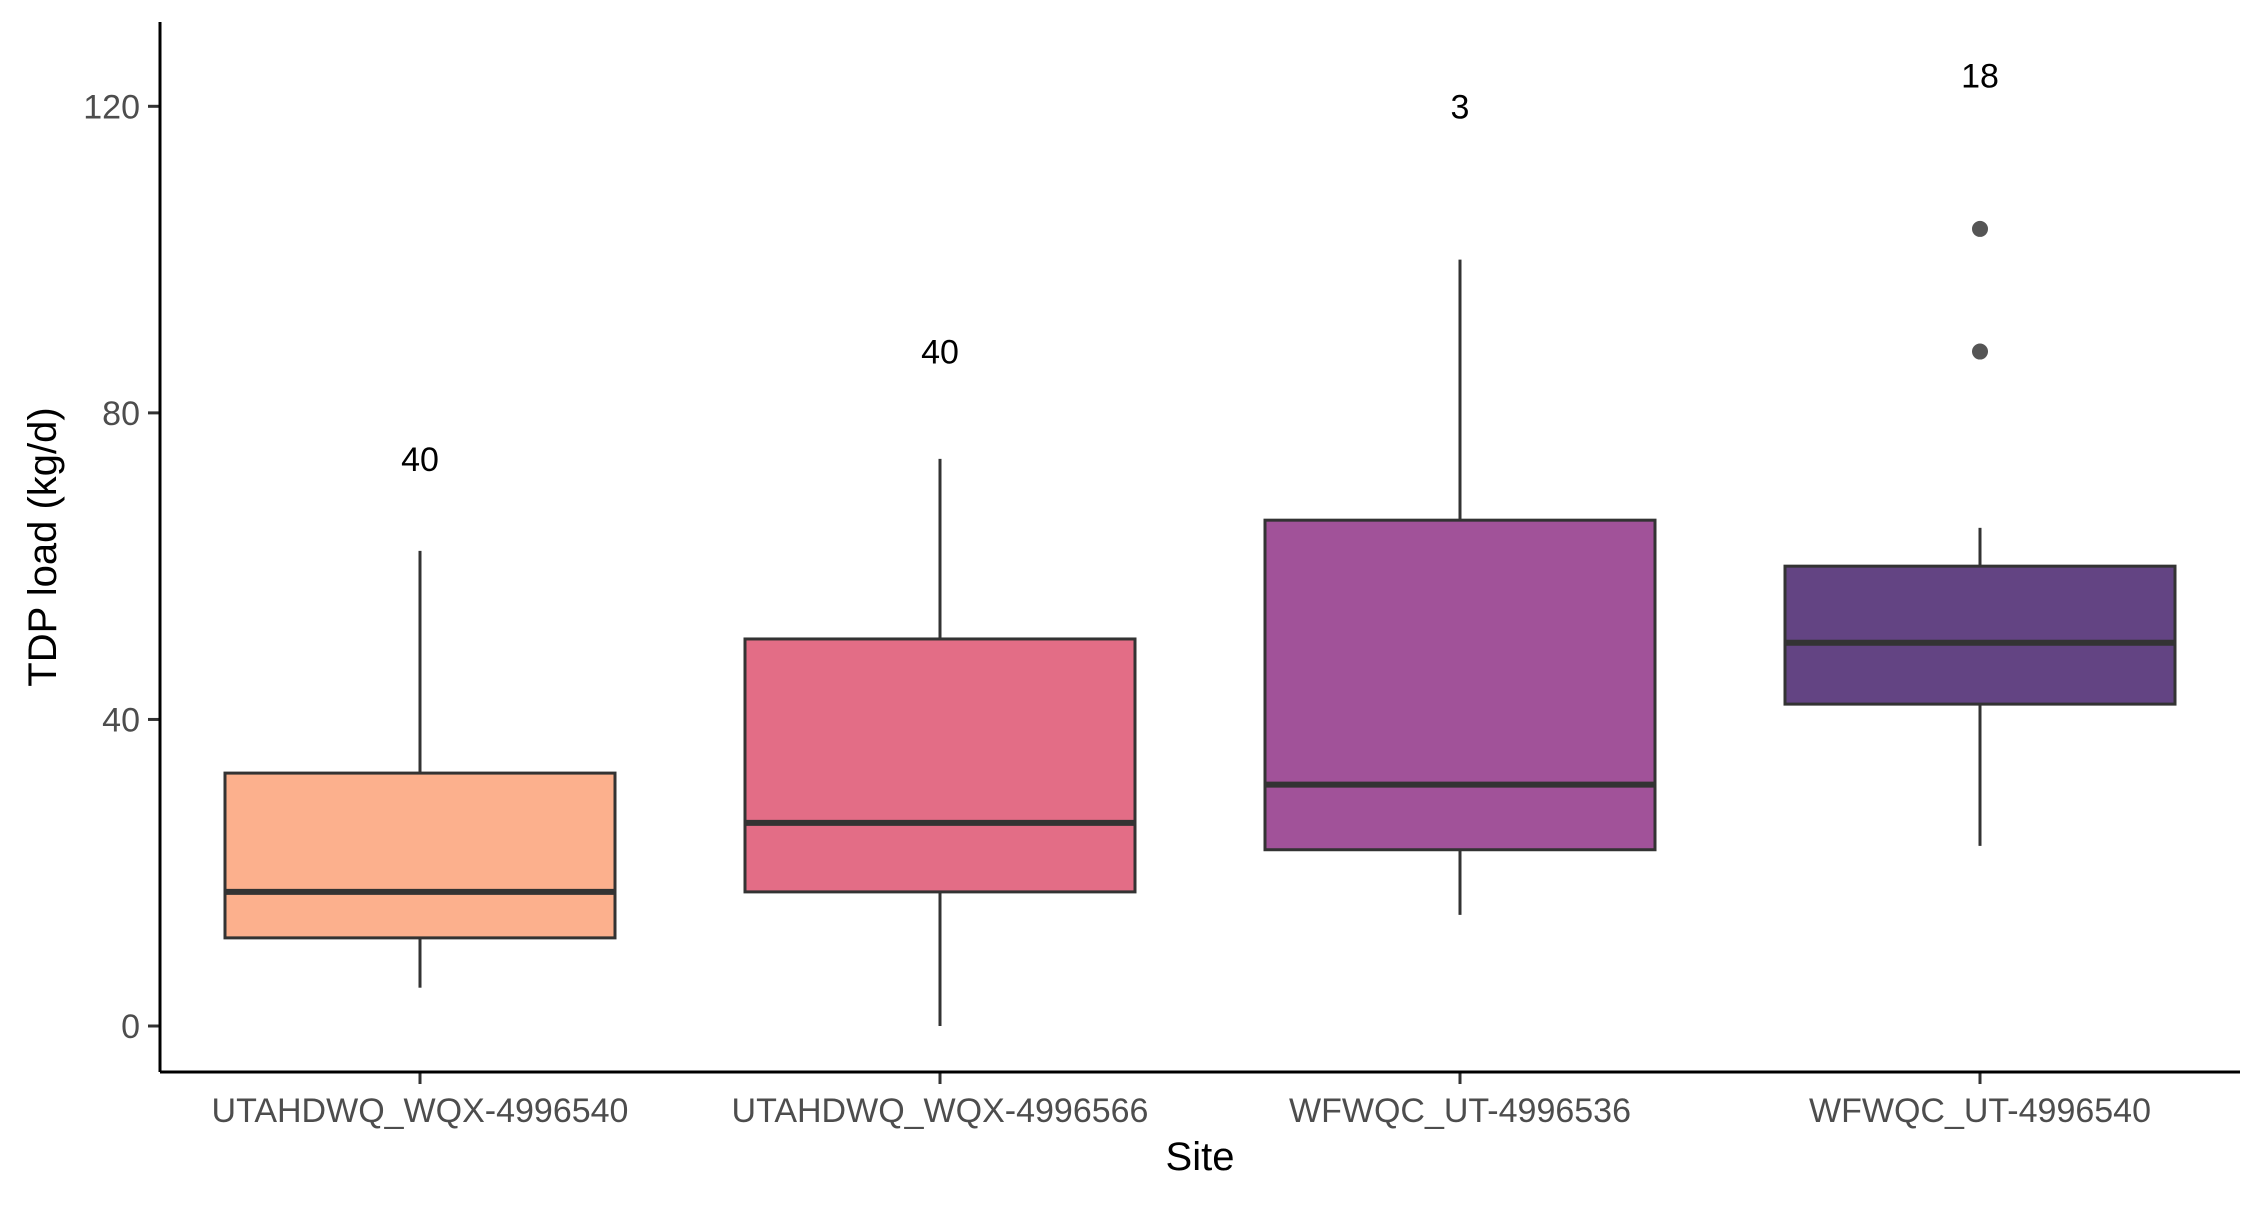 This screenshot has height=1205, width=2250. I want to click on y-tick-label: 40, so click(121, 720).